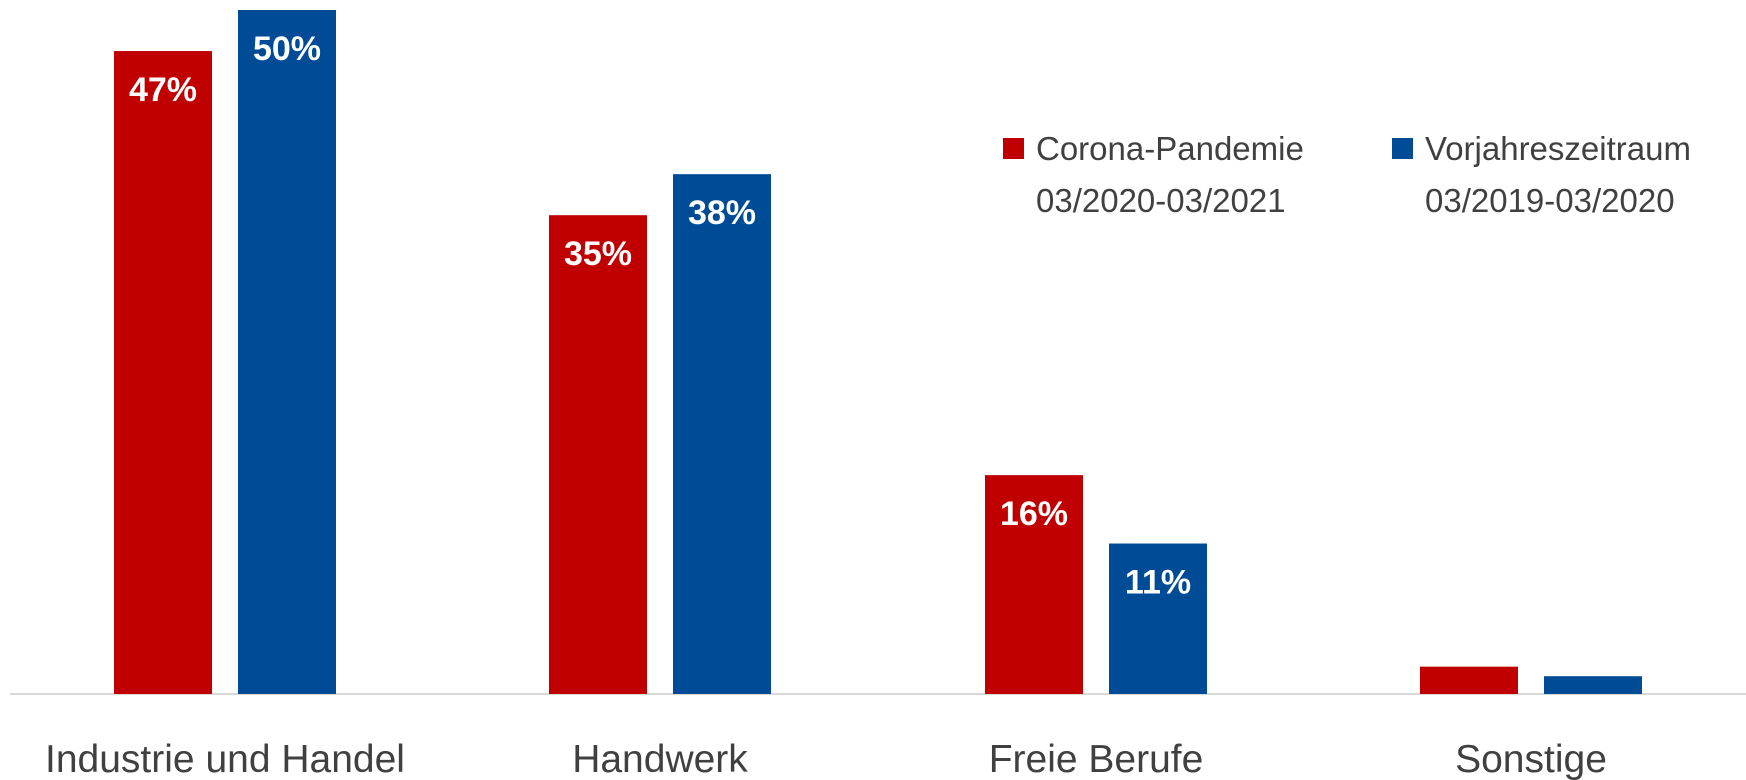  I want to click on data-label: 11%, so click(1158, 583).